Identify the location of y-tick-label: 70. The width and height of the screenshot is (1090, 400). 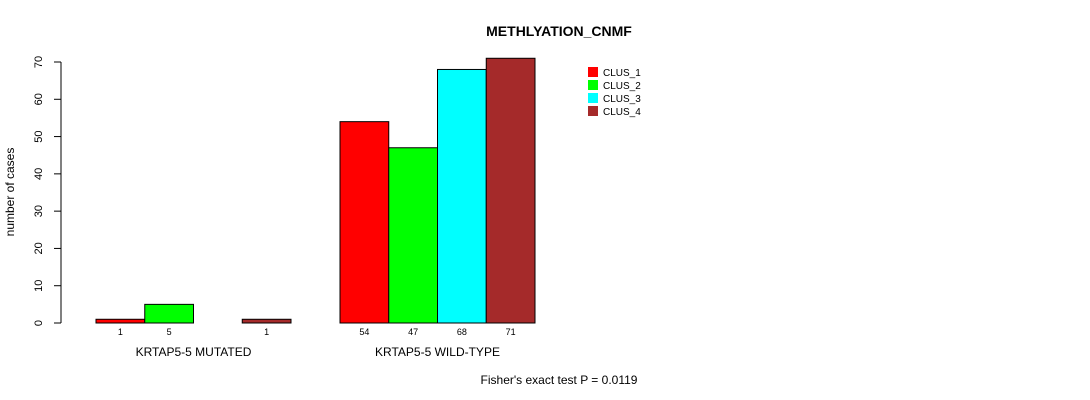
(39, 62).